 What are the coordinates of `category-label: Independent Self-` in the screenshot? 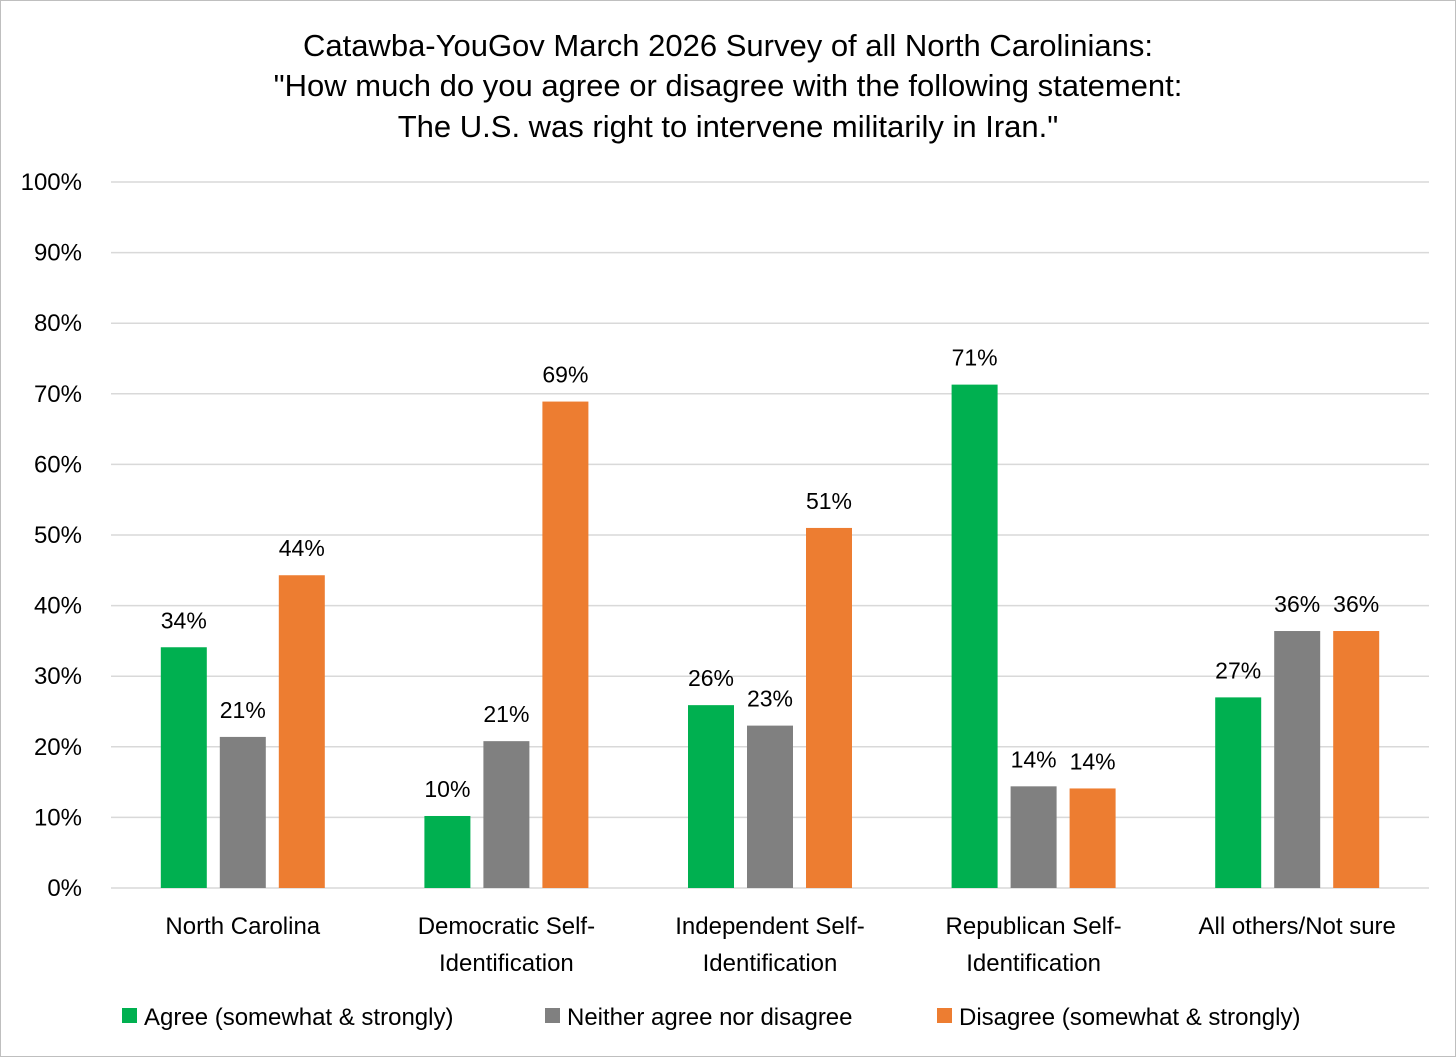 It's located at (769, 926).